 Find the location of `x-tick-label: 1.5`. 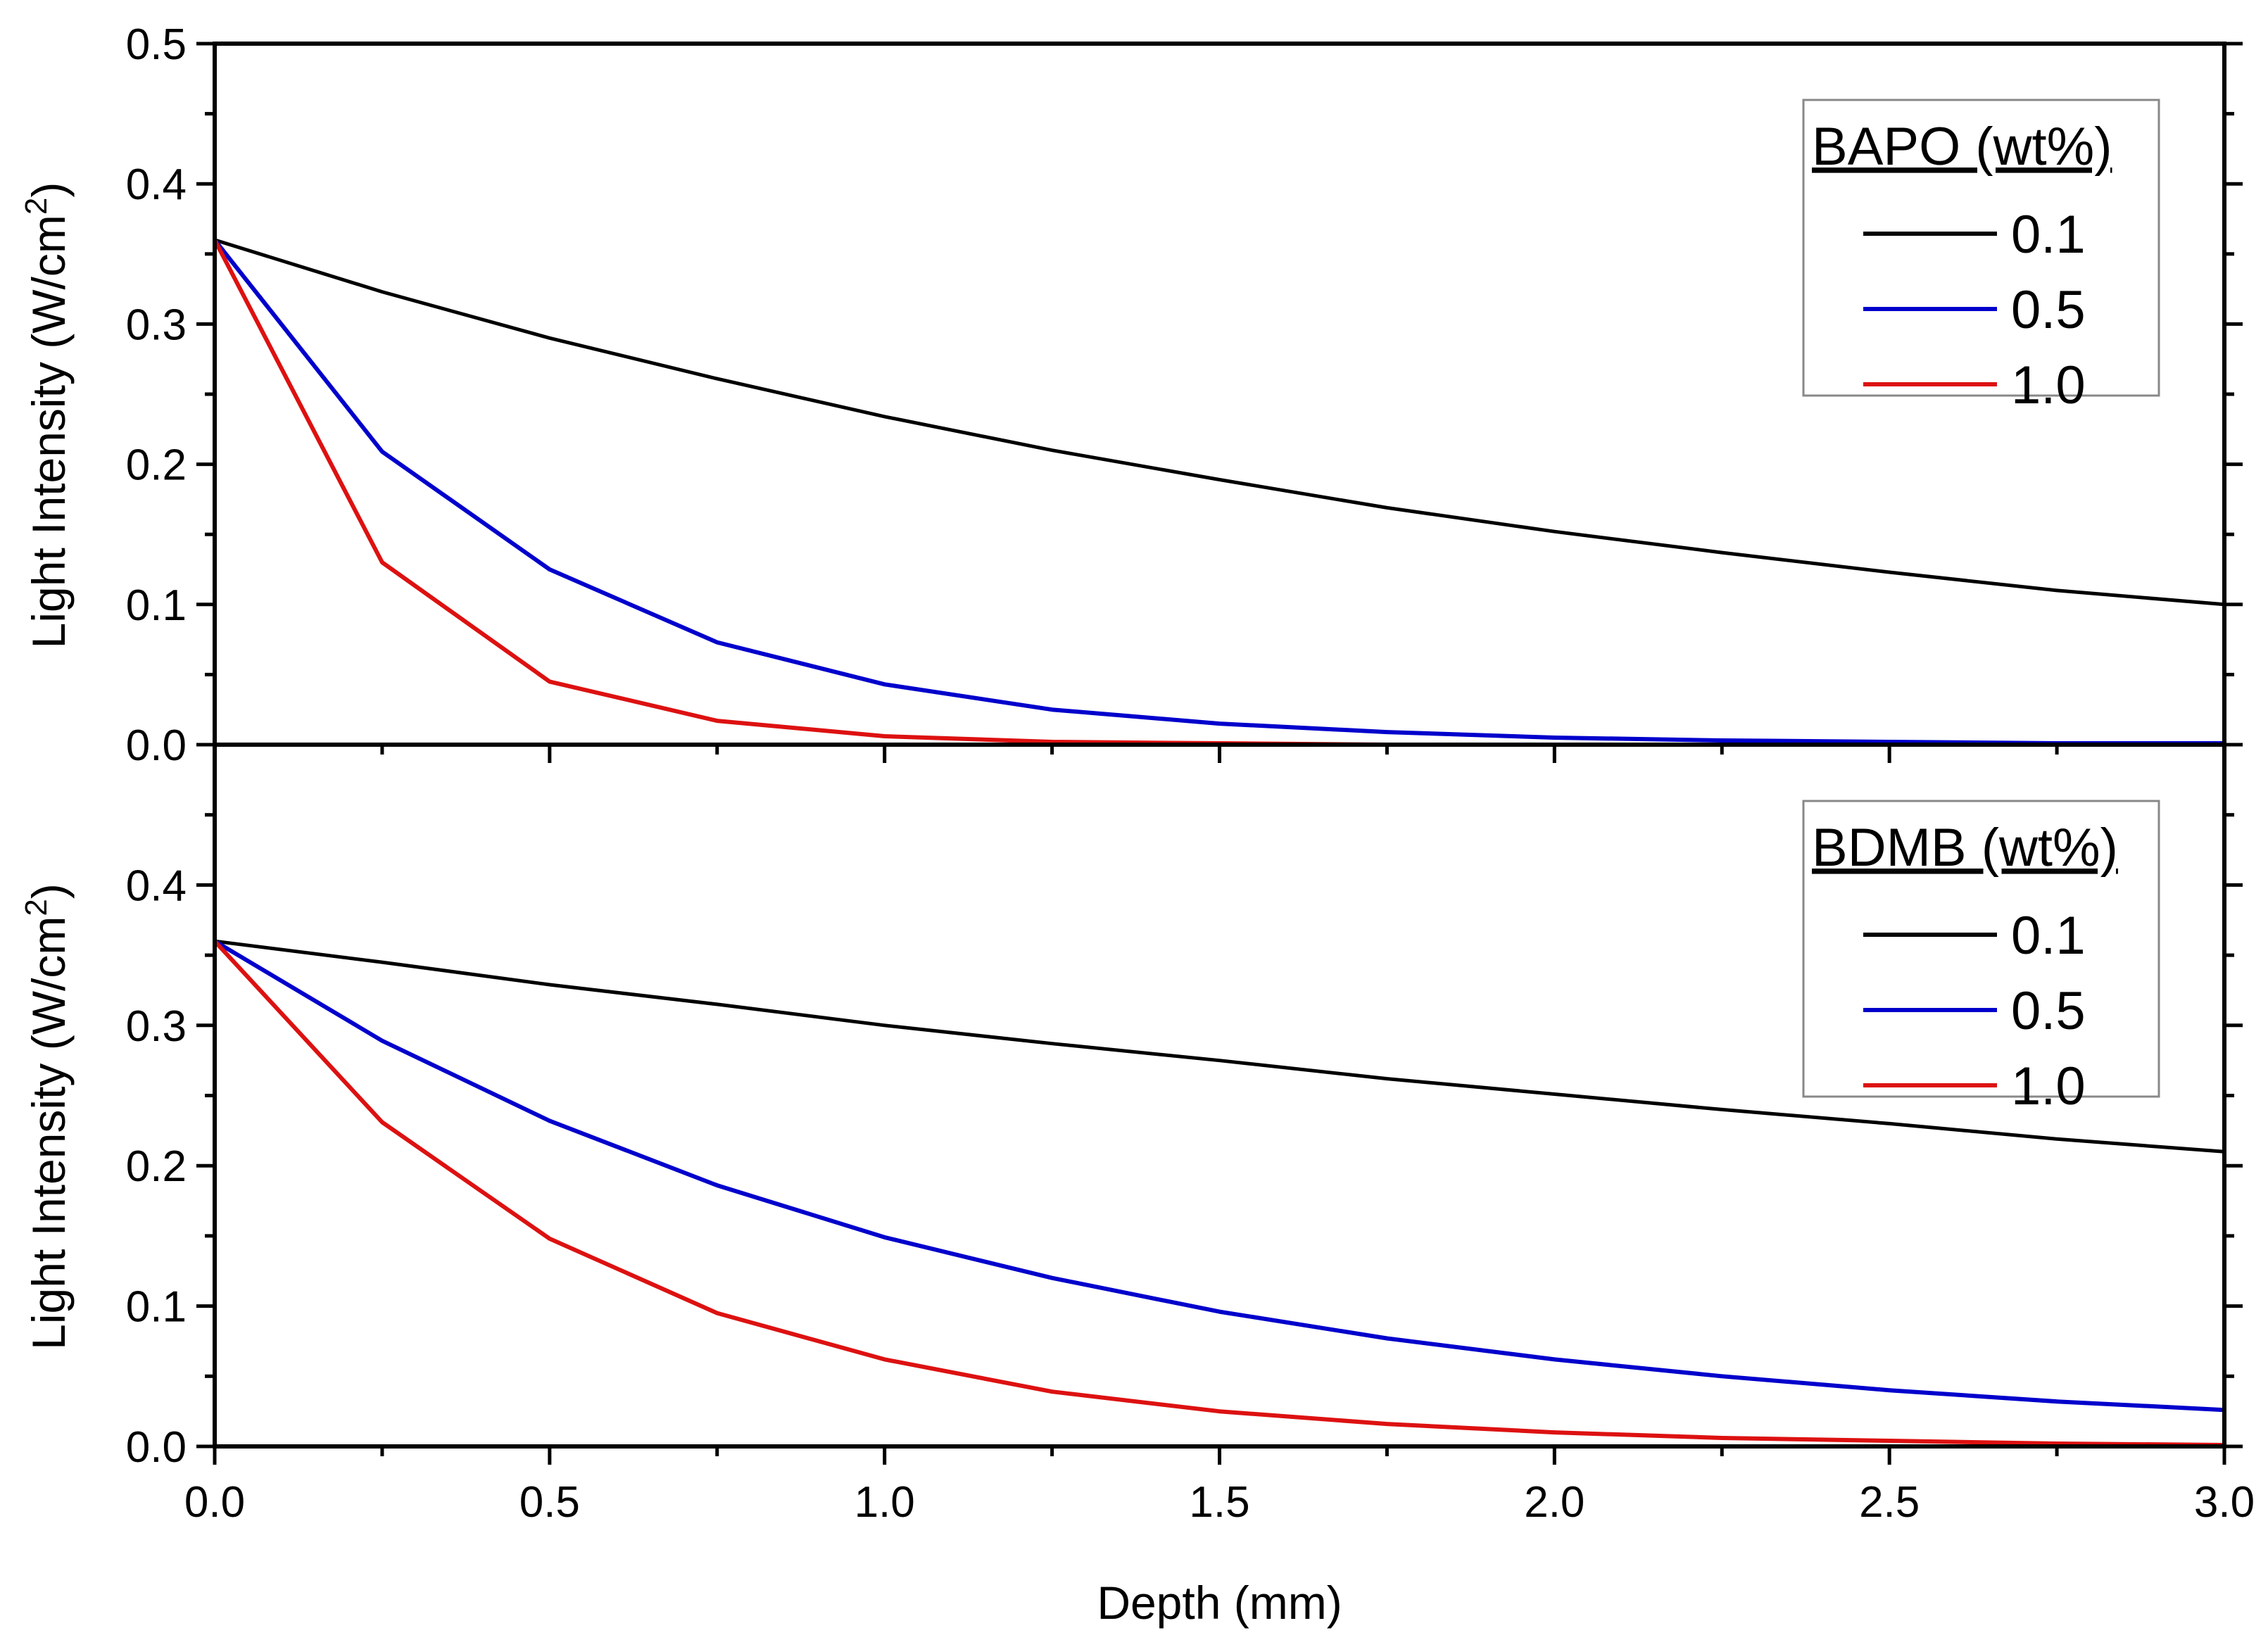

x-tick-label: 1.5 is located at coordinates (1219, 1502).